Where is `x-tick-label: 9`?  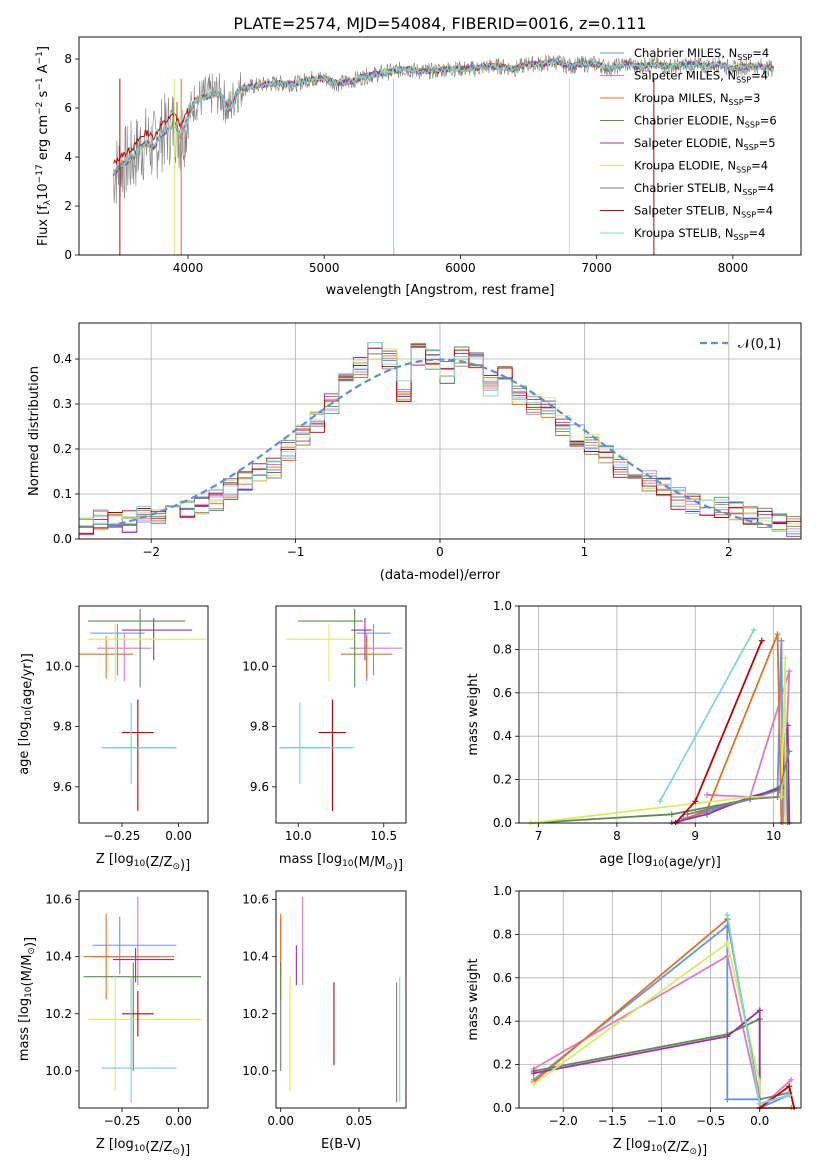
x-tick-label: 9 is located at coordinates (695, 836).